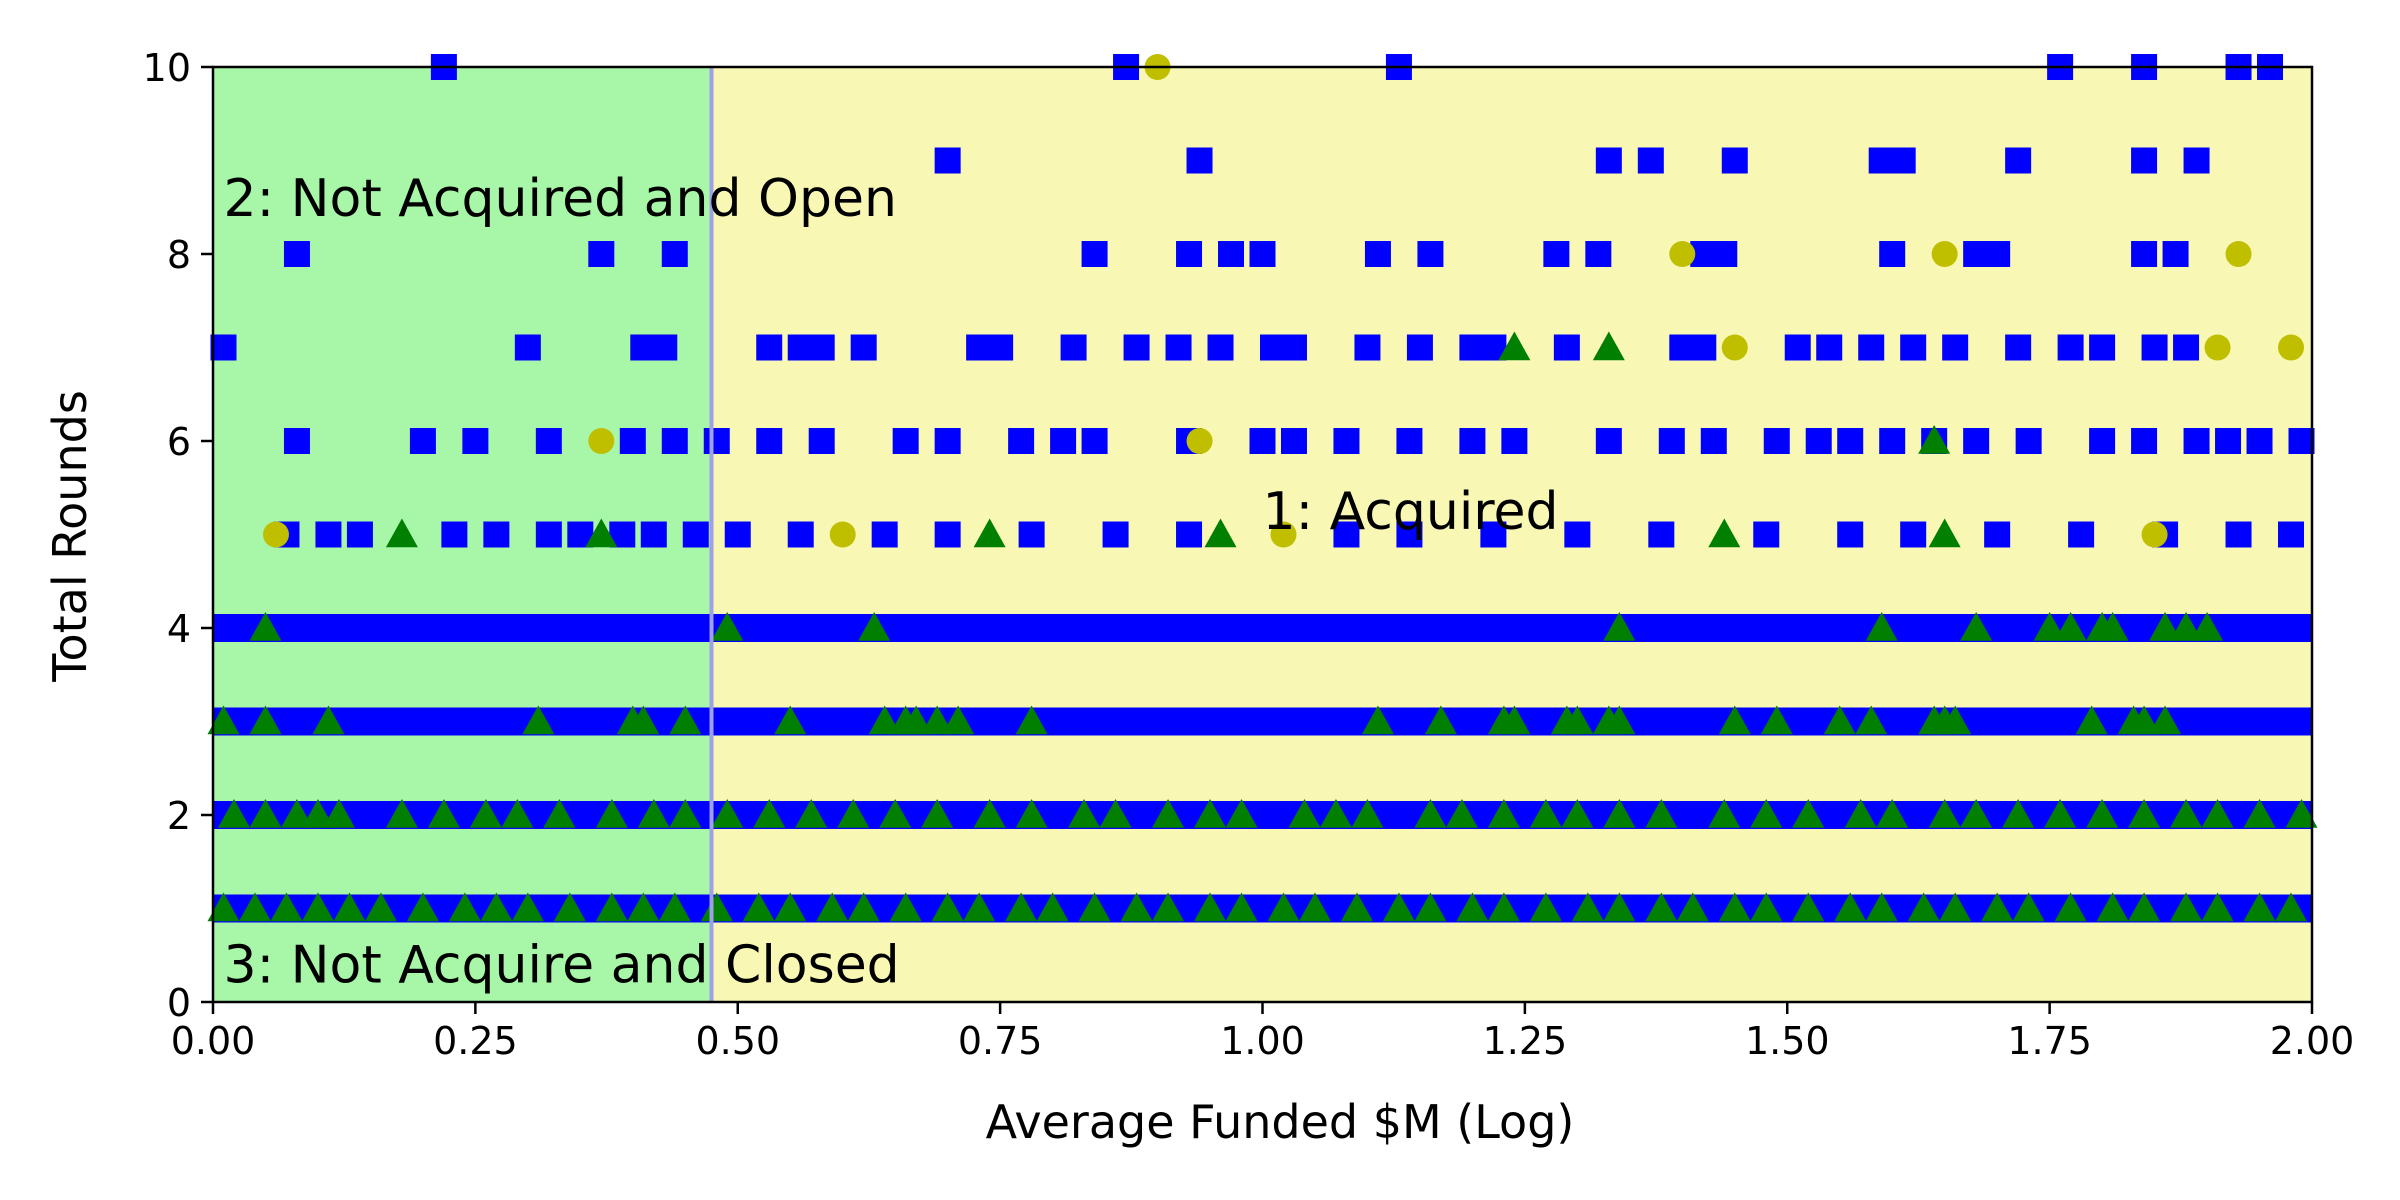 This screenshot has height=1200, width=2400. What do you see at coordinates (70, 536) in the screenshot?
I see `y-axis-label: Total Rounds` at bounding box center [70, 536].